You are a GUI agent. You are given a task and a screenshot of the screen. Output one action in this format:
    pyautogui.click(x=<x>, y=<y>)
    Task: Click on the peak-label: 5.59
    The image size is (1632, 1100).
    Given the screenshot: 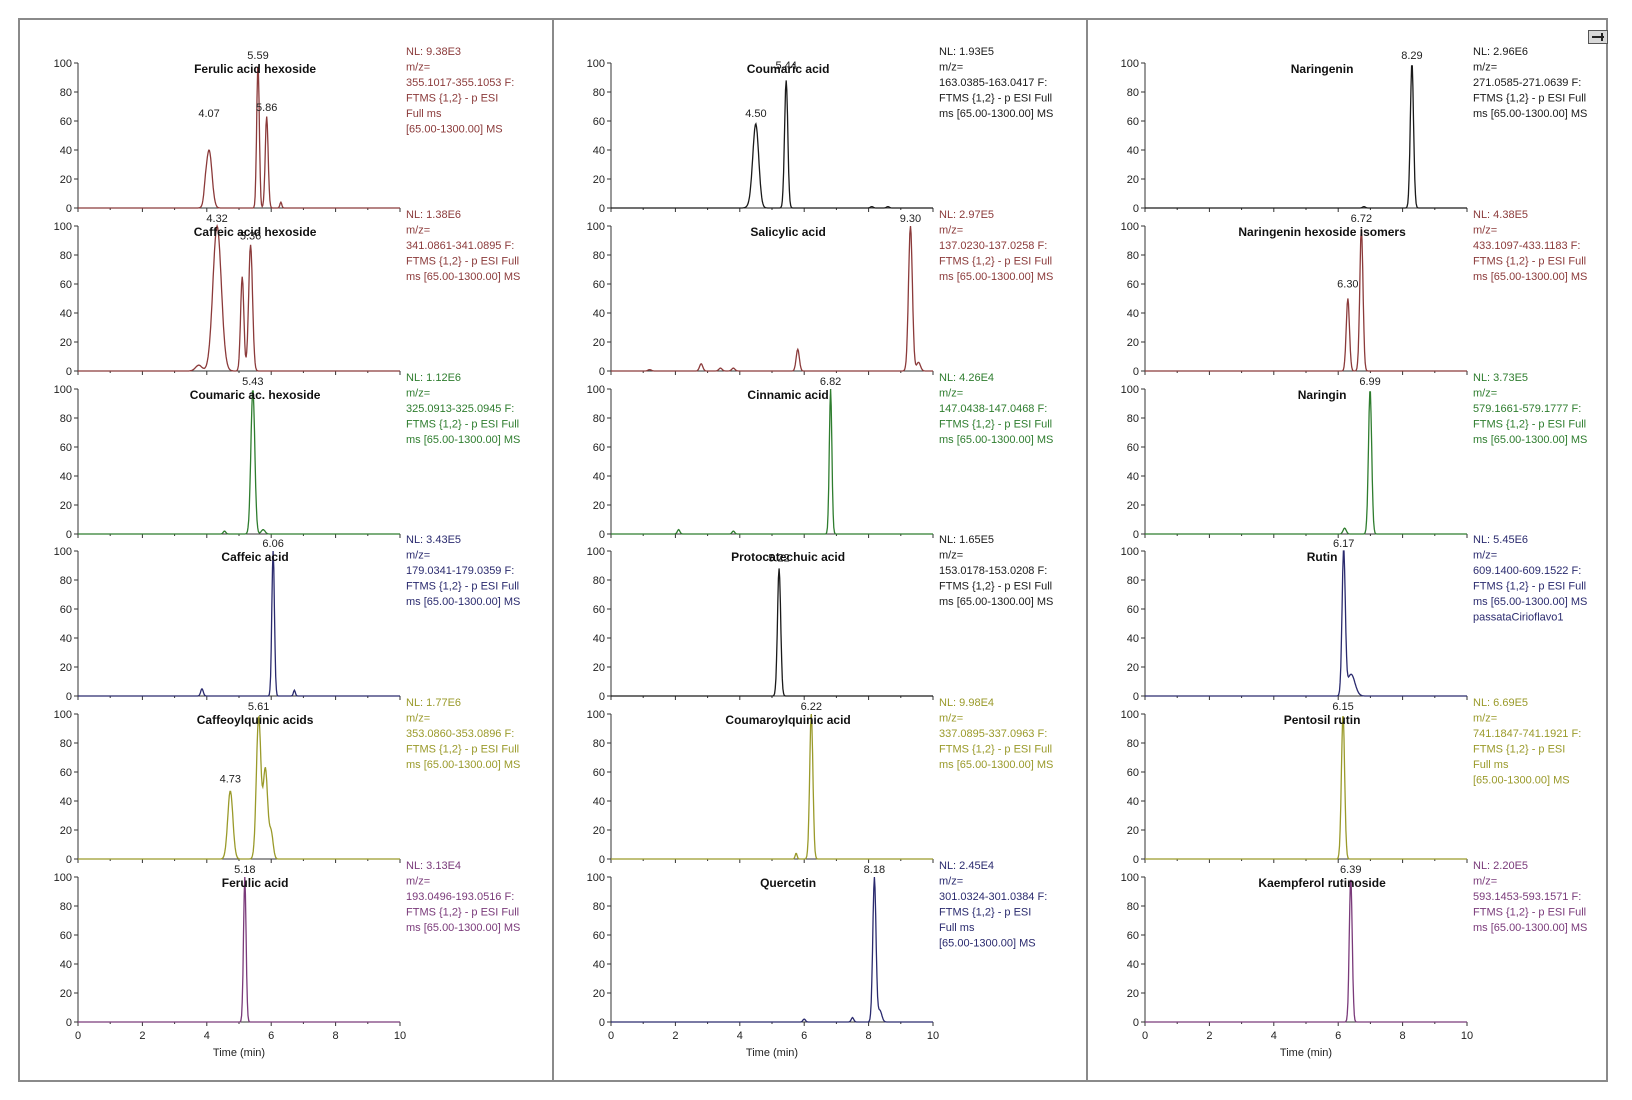 What is the action you would take?
    pyautogui.click(x=257, y=56)
    